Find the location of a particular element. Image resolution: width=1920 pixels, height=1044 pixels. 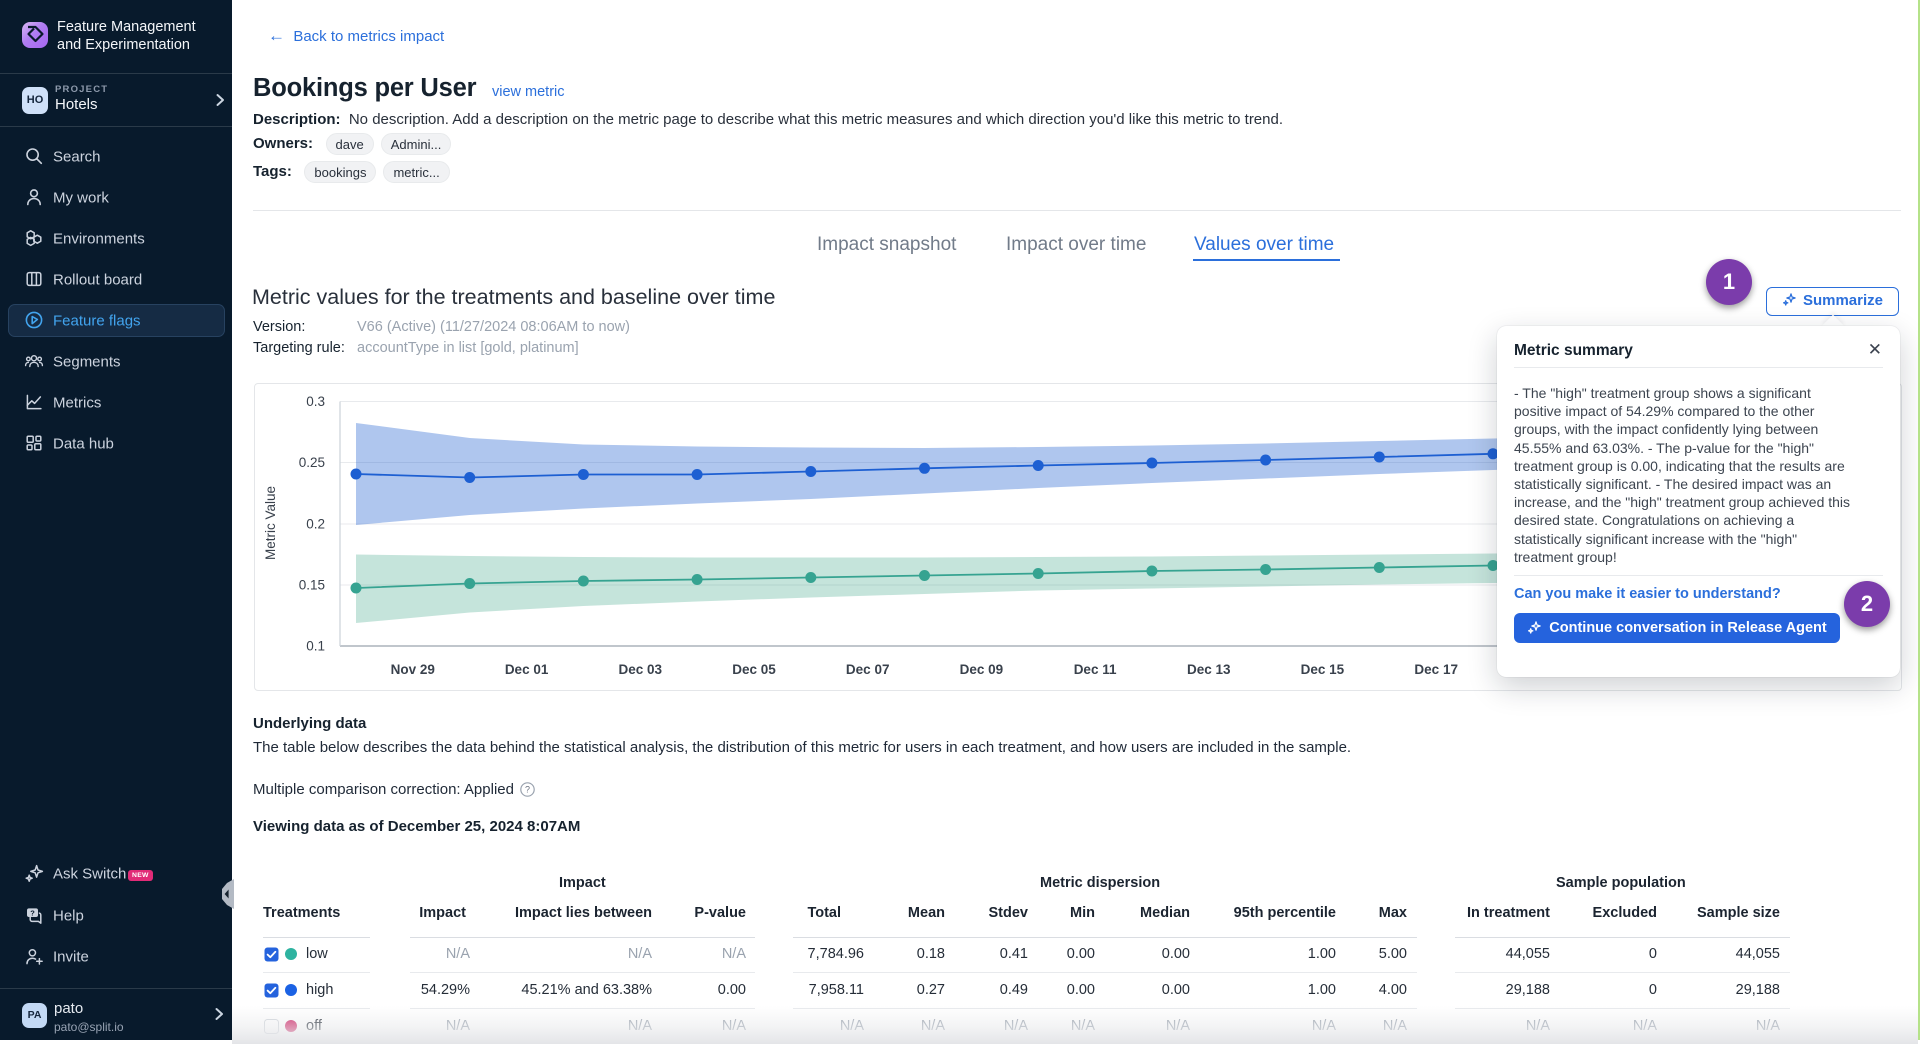

svg-text: 0.2 is located at coordinates (315, 524).